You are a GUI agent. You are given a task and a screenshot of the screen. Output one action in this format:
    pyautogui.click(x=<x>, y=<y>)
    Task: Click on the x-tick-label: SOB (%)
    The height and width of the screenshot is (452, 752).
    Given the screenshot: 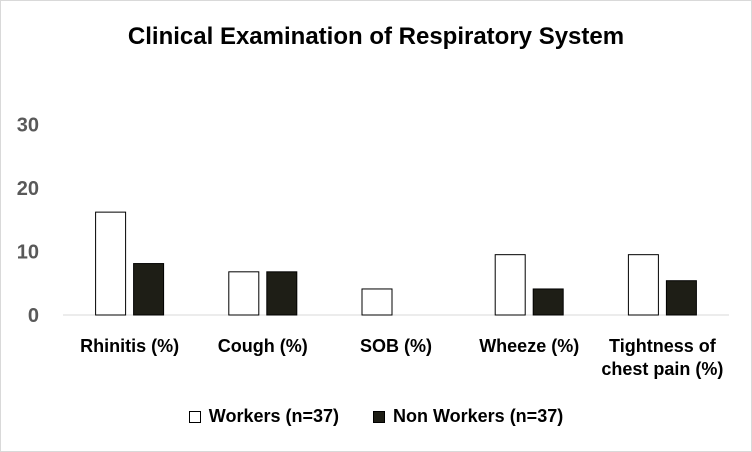 What is the action you would take?
    pyautogui.click(x=396, y=346)
    